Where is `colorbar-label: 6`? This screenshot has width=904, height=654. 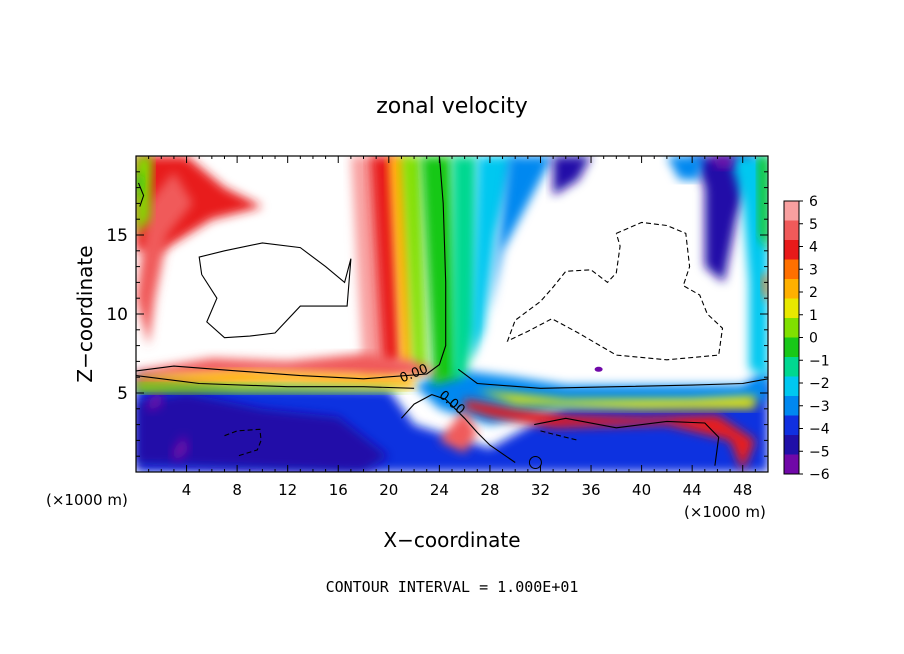
colorbar-label: 6 is located at coordinates (813, 202).